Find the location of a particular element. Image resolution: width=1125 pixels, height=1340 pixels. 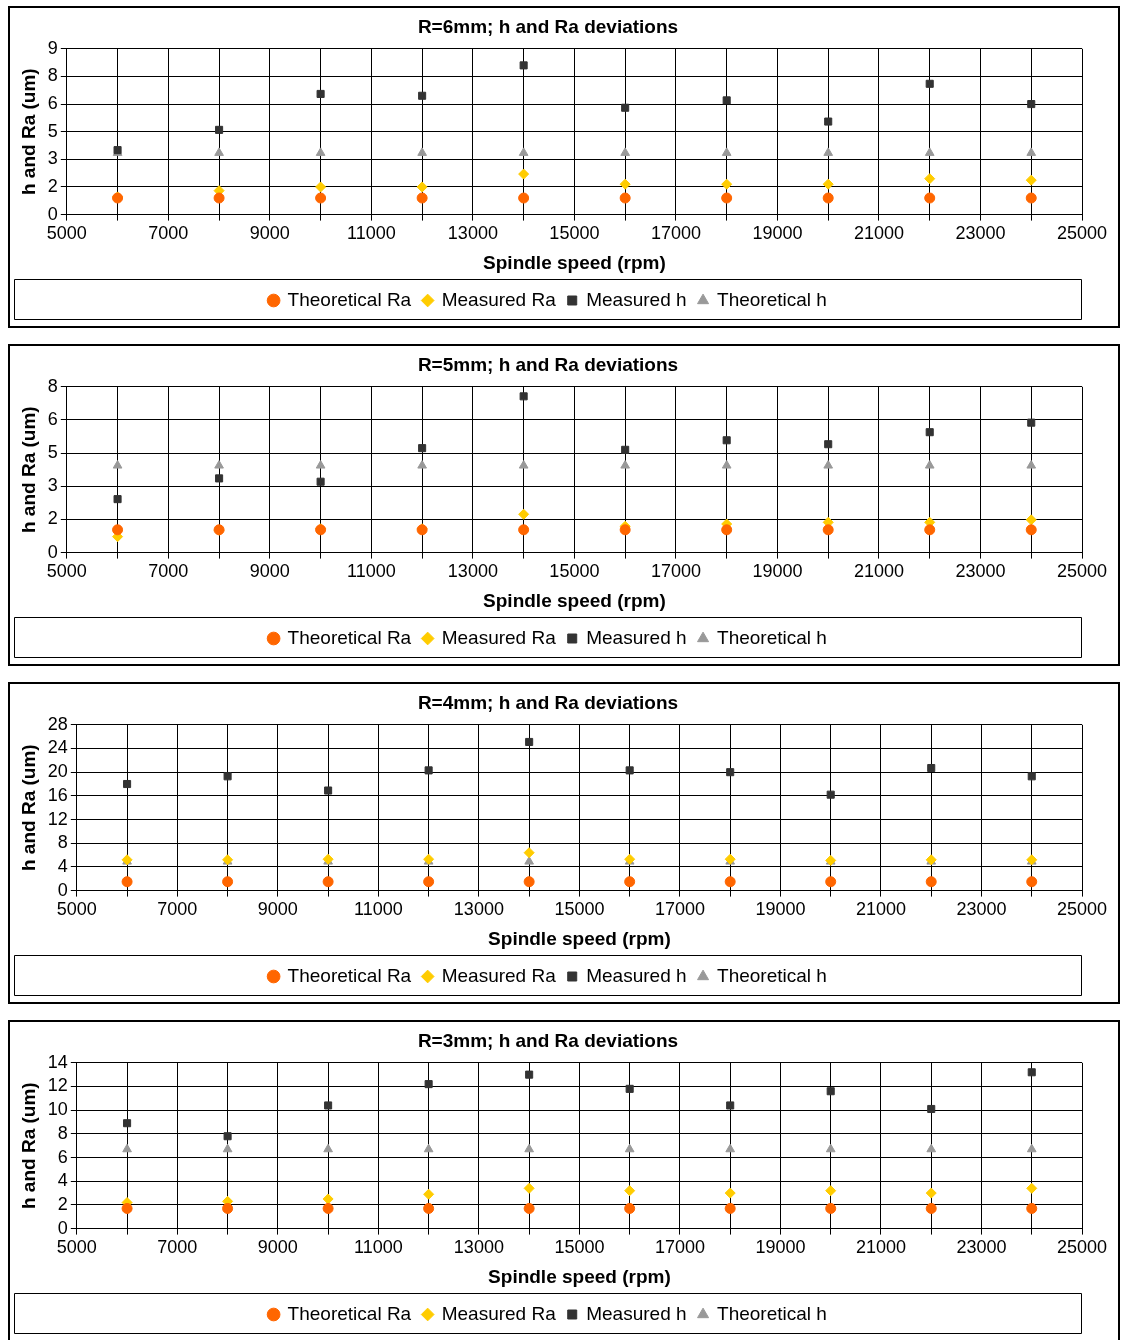

y-tick-label: 20 is located at coordinates (57, 771).